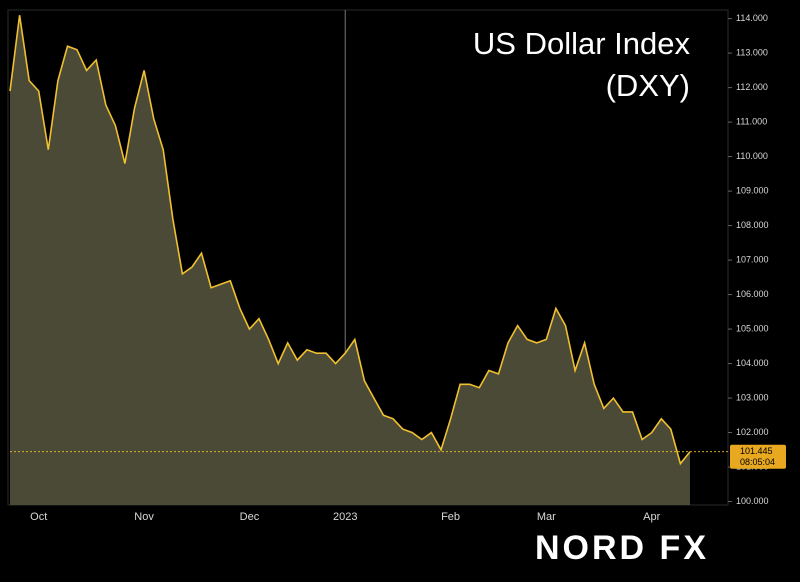 The height and width of the screenshot is (582, 800). What do you see at coordinates (752, 363) in the screenshot?
I see `y-tick-label: 104.000` at bounding box center [752, 363].